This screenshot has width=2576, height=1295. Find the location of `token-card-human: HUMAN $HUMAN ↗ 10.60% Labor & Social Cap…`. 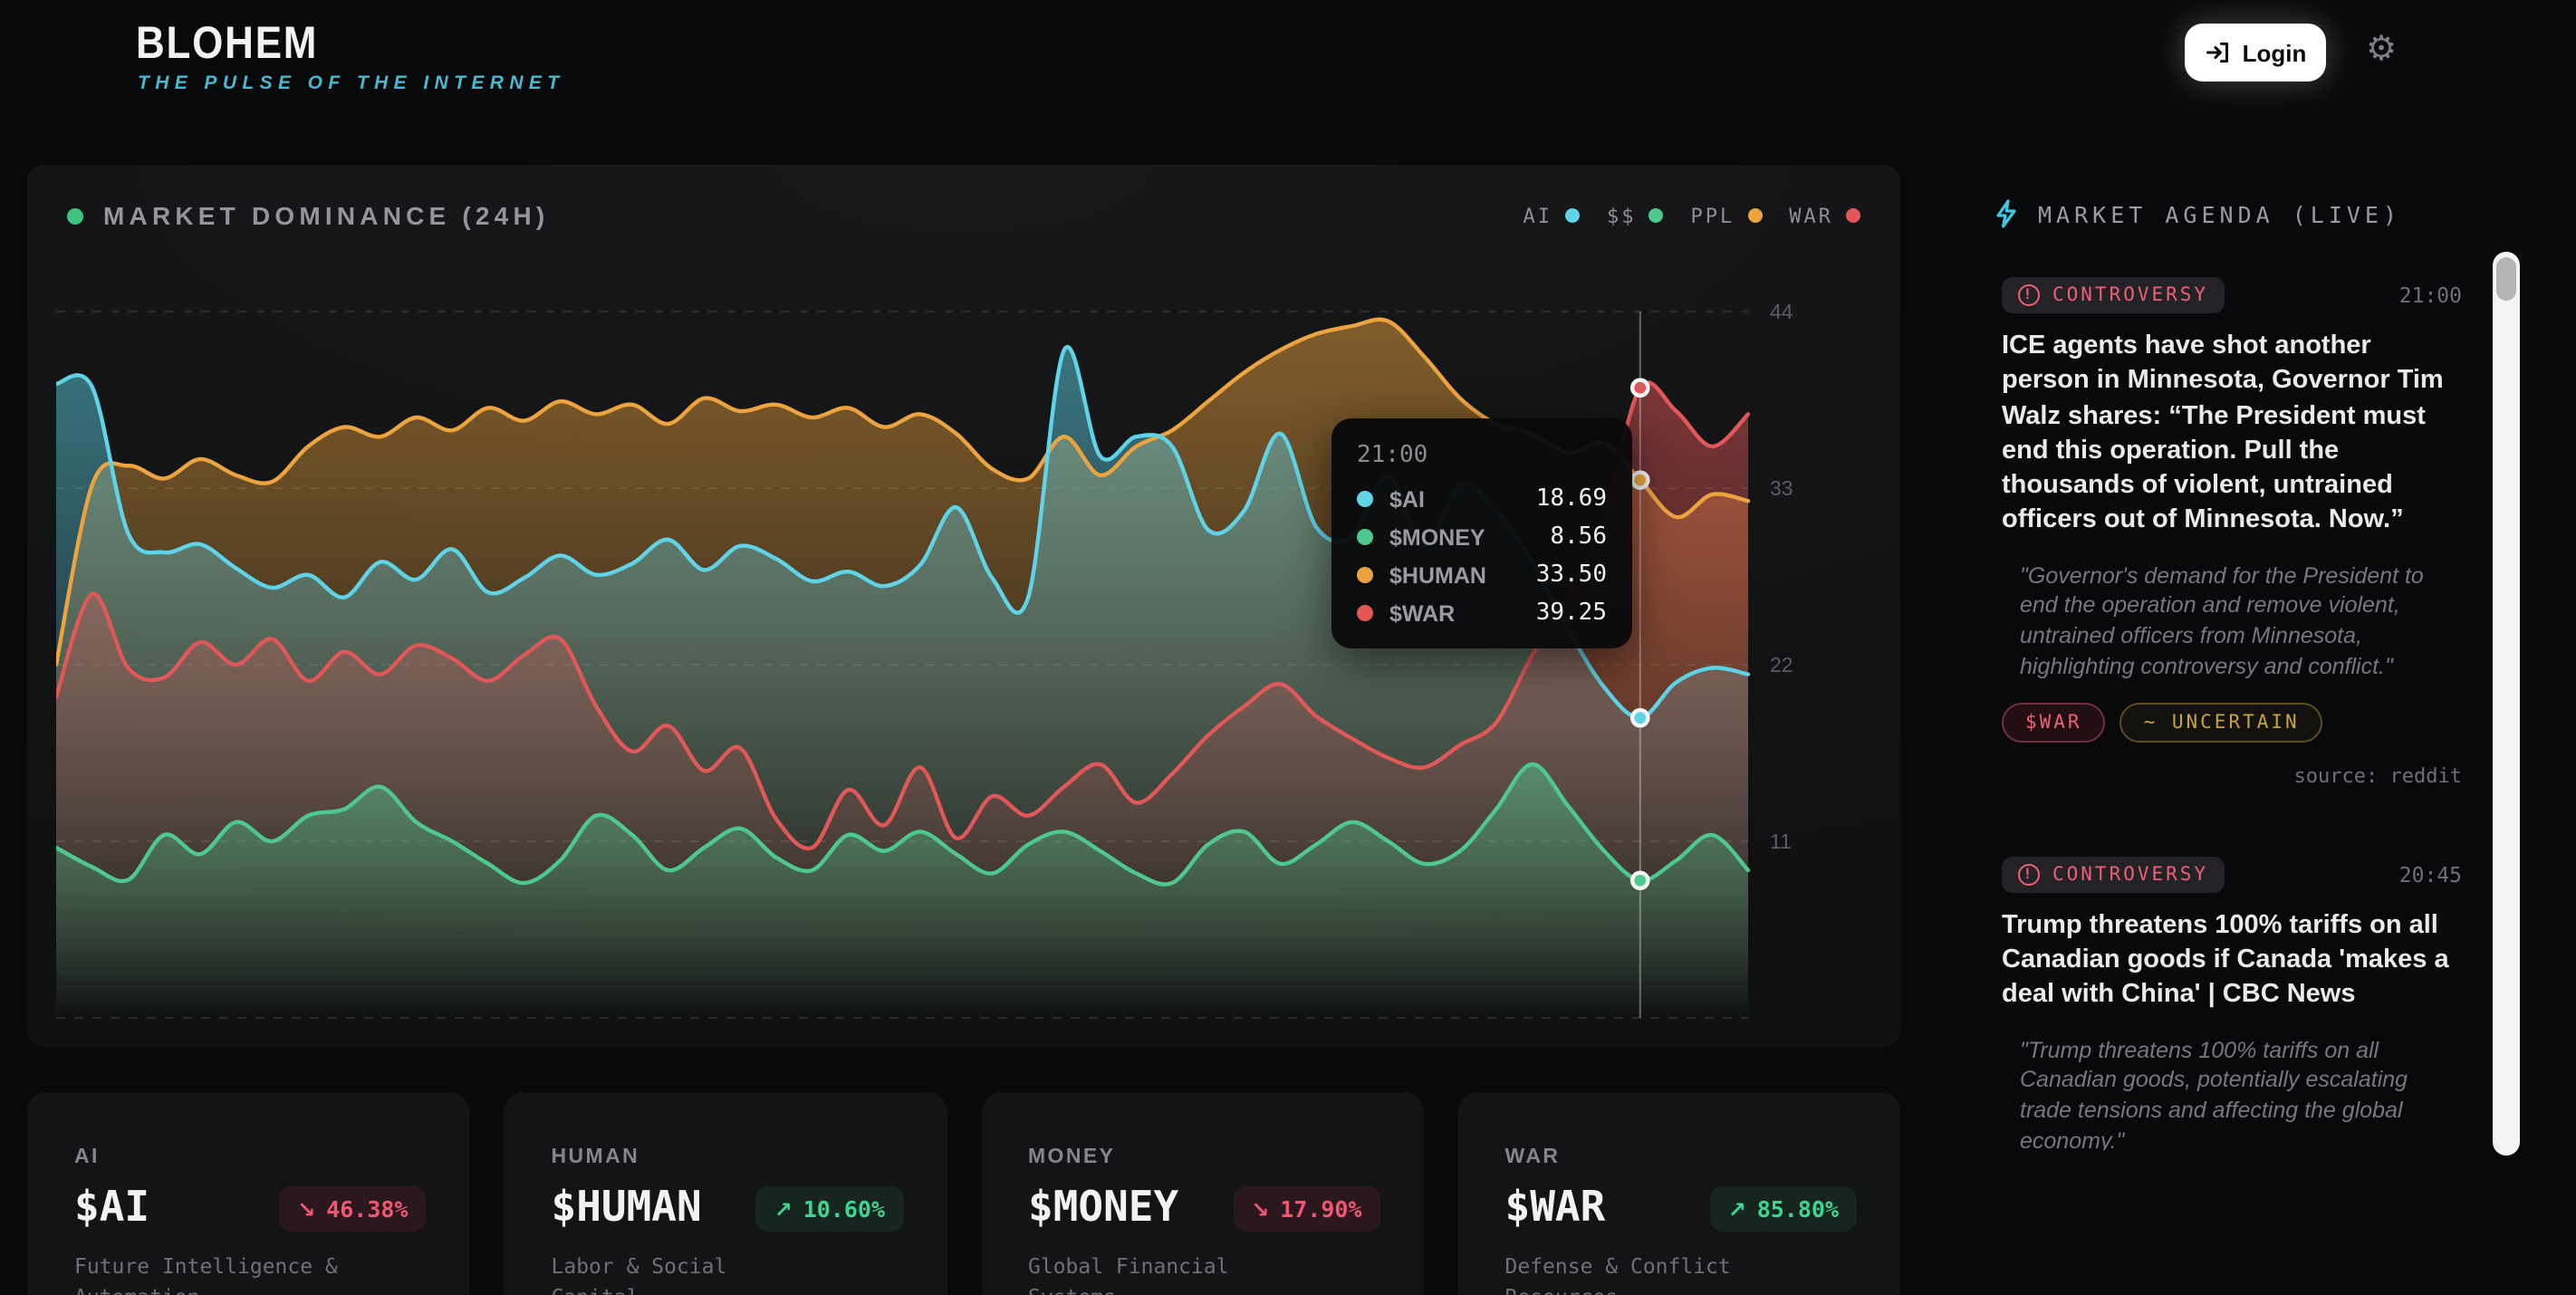

token-card-human: HUMAN $HUMAN ↗ 10.60% Labor & Social Cap… is located at coordinates (725, 1193).